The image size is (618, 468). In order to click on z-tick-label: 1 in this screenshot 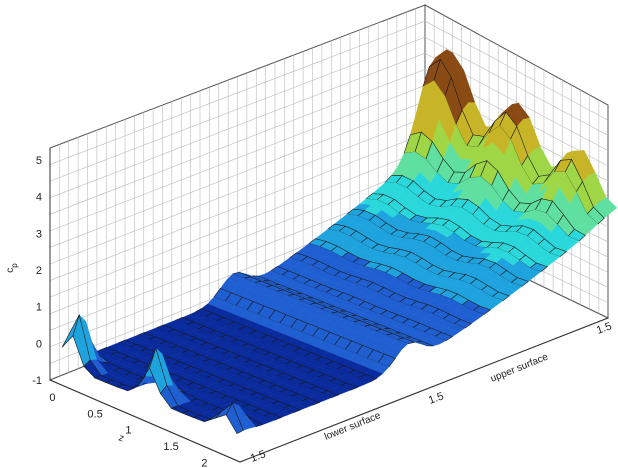, I will do `click(39, 308)`.